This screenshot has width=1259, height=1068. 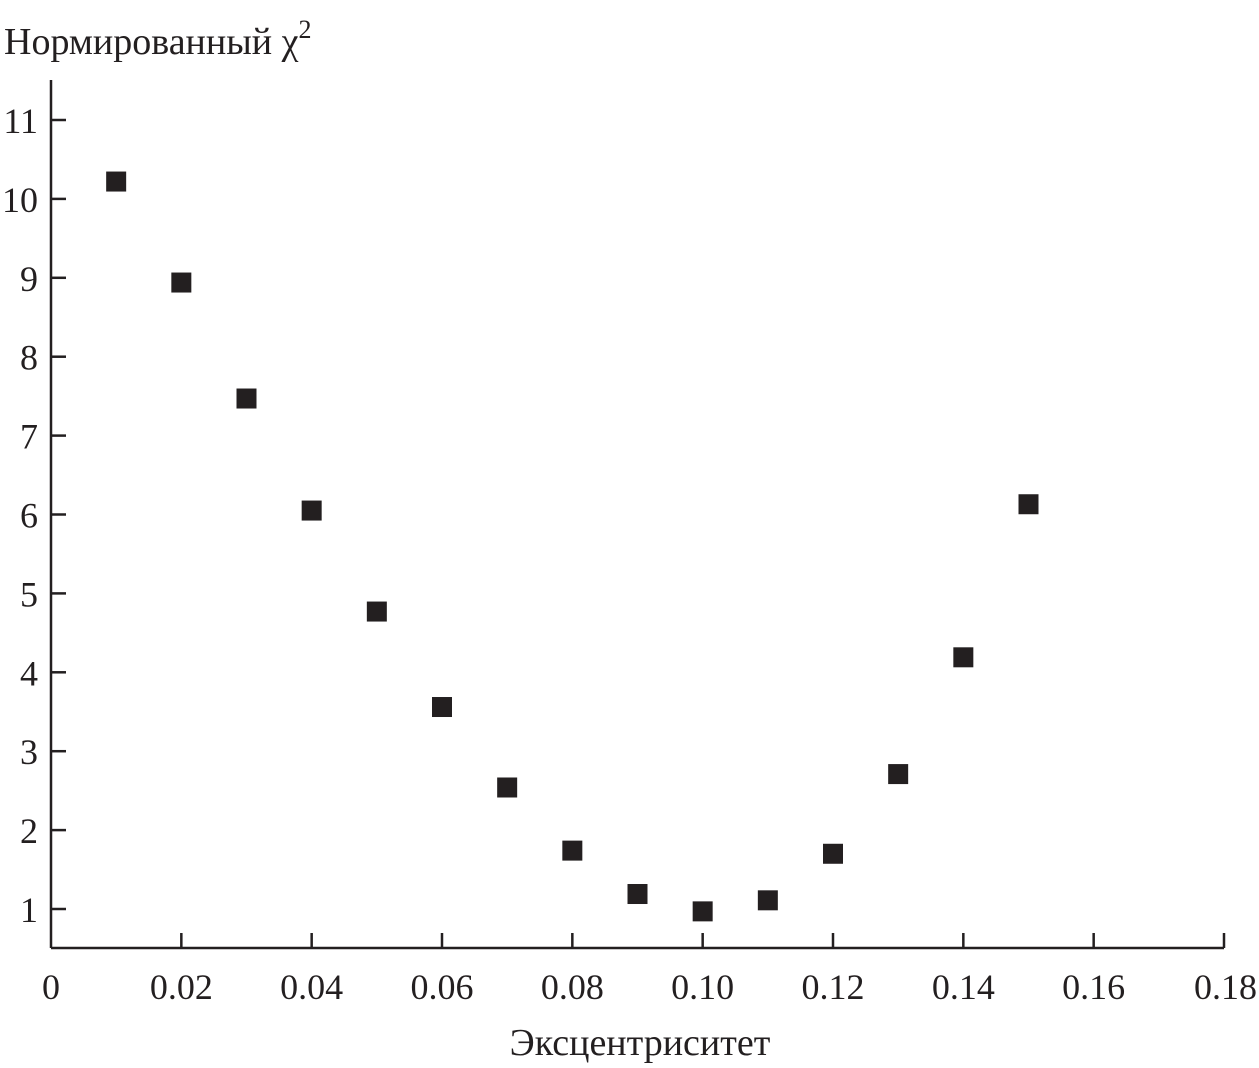 I want to click on x-tick-label: 0.10, so click(x=702, y=987).